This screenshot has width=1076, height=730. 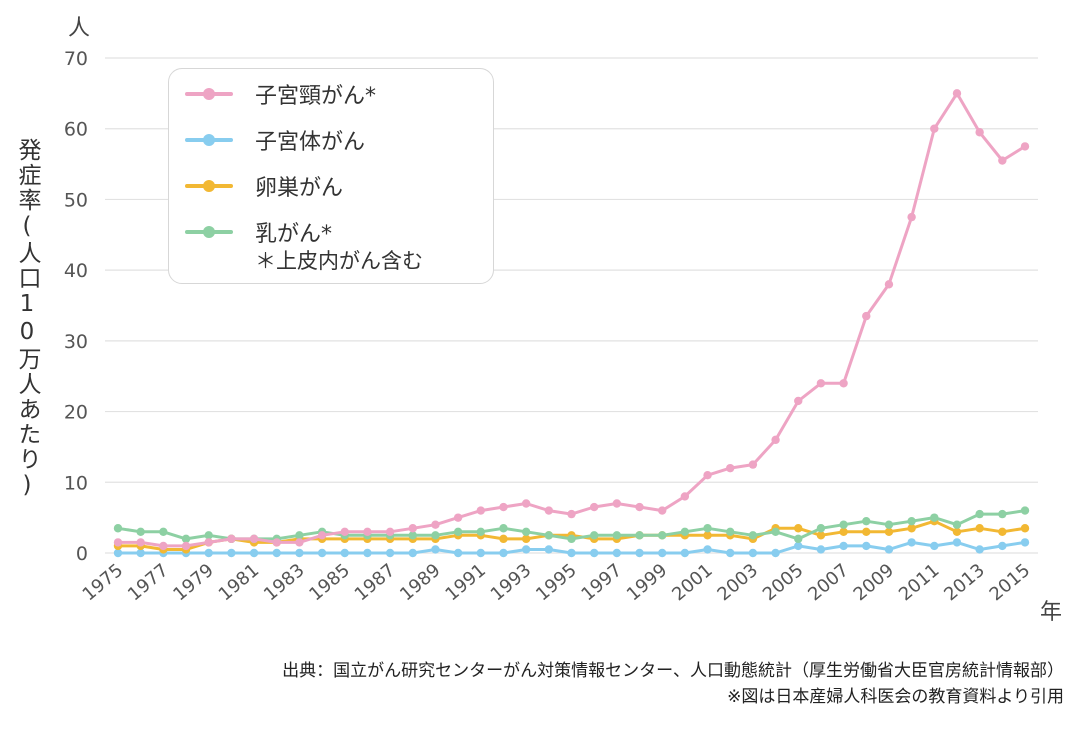 I want to click on y-tick-label: 40, so click(x=76, y=271).